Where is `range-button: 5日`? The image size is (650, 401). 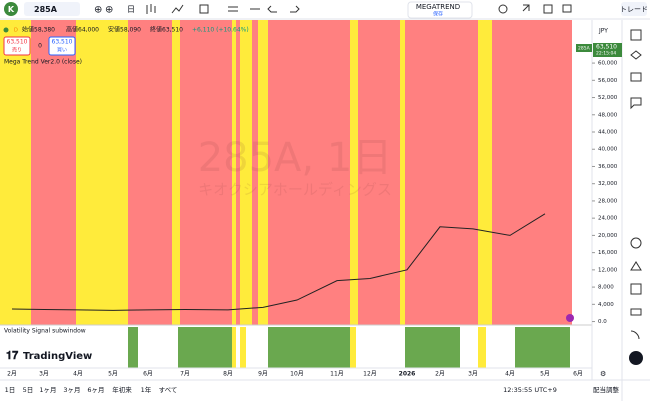 range-button: 5日 is located at coordinates (28, 390).